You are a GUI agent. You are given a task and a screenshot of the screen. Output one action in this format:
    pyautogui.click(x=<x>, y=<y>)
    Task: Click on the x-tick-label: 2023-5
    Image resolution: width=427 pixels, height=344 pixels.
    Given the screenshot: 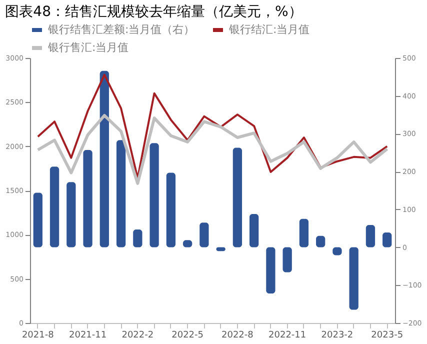 What is the action you would take?
    pyautogui.click(x=387, y=335)
    